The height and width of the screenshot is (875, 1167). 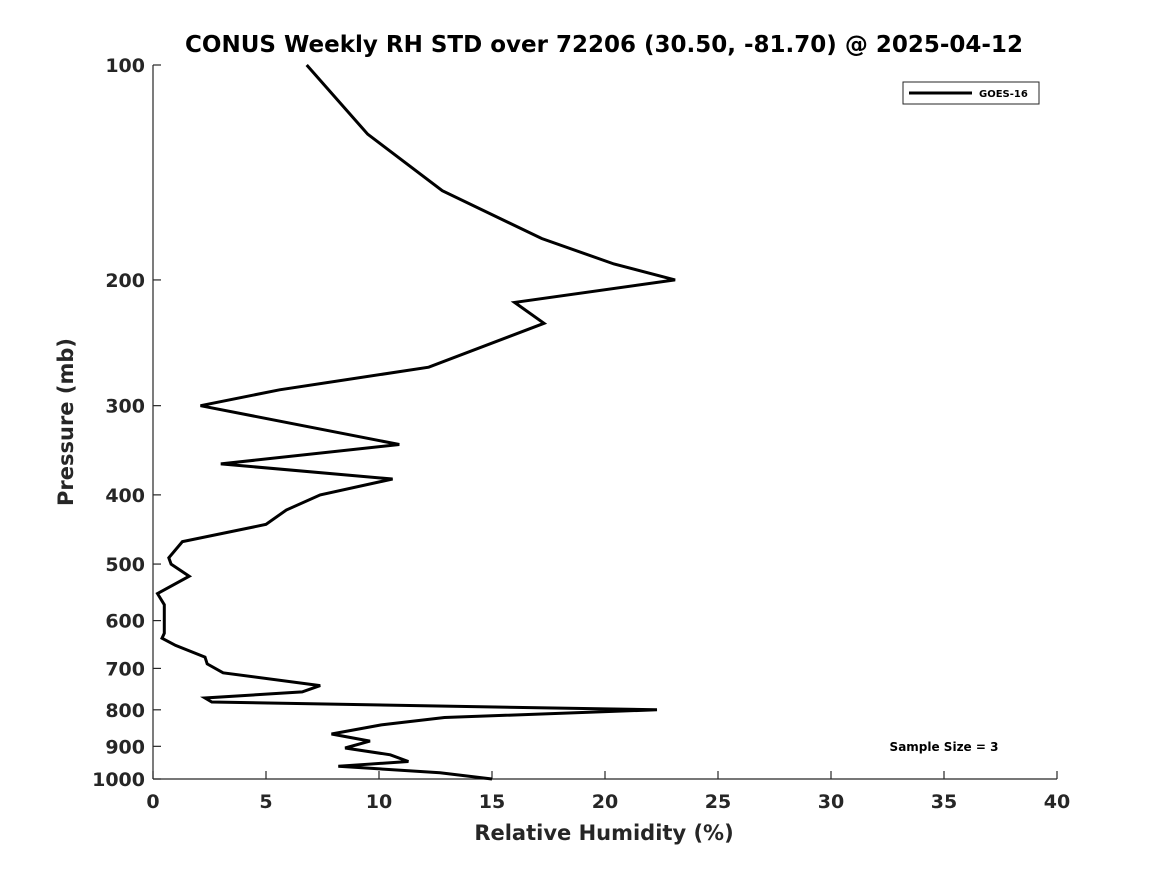 I want to click on x-tick-label: 15, so click(x=492, y=802).